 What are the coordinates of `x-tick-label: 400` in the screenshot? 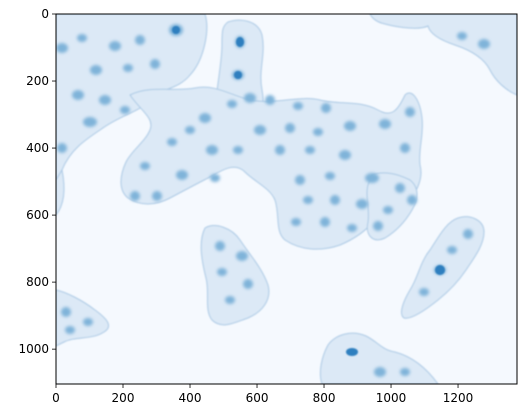 It's located at (190, 398).